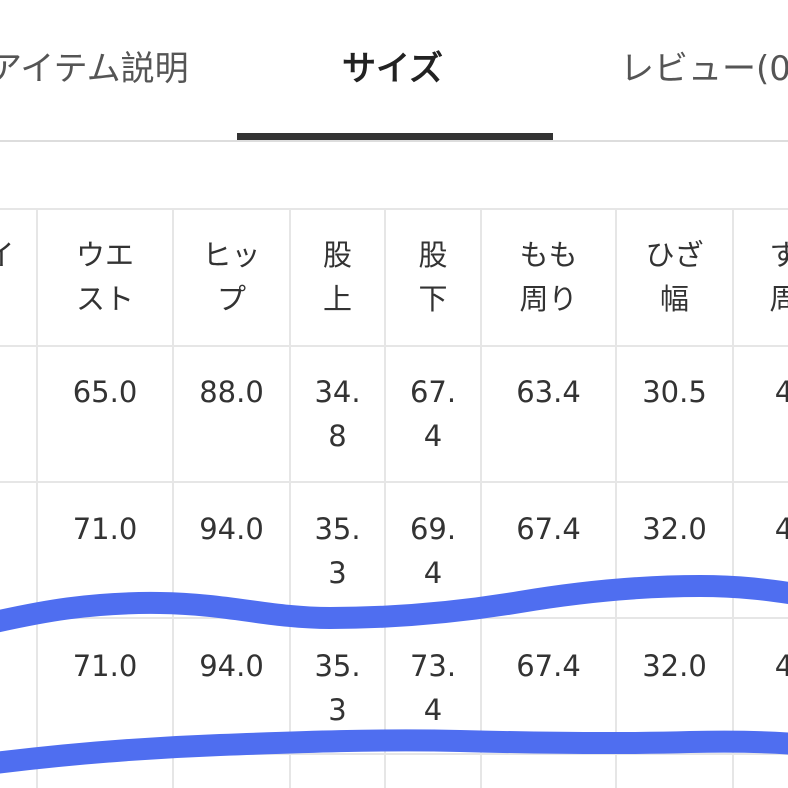 This screenshot has height=788, width=788. Describe the element at coordinates (674, 392) in the screenshot. I see `table-cell: 30.5` at that location.